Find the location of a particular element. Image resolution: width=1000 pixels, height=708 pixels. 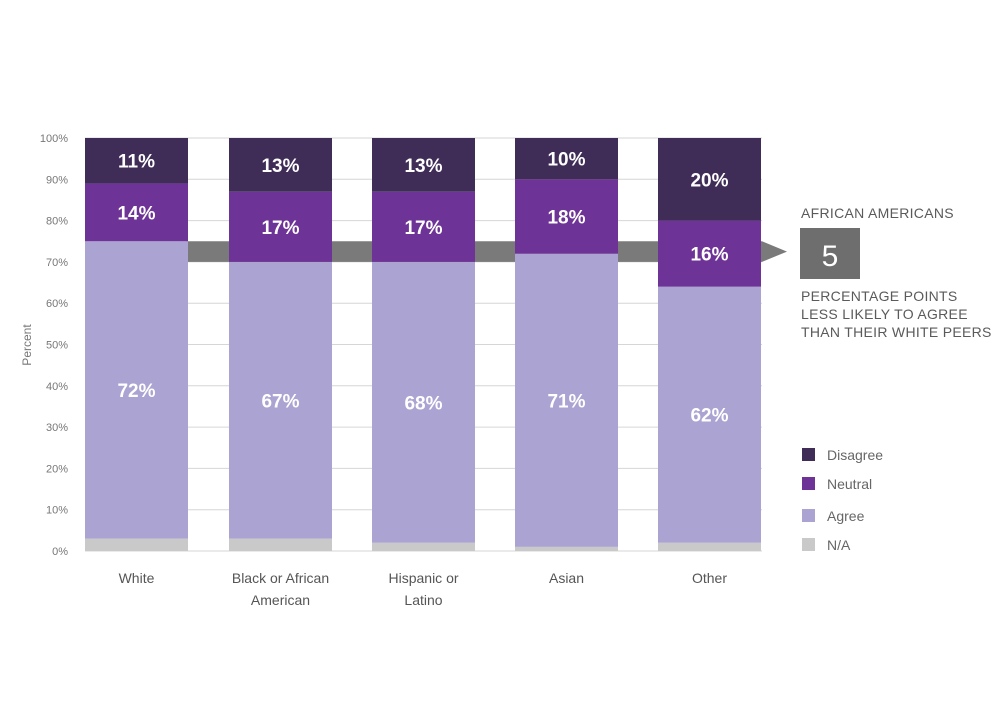

y-tick-label: 80% is located at coordinates (57, 222).